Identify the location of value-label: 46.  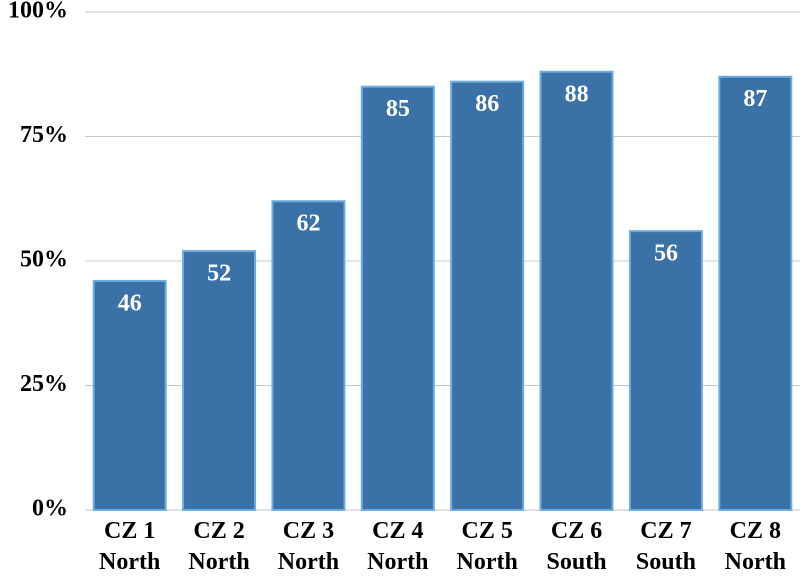
(130, 303).